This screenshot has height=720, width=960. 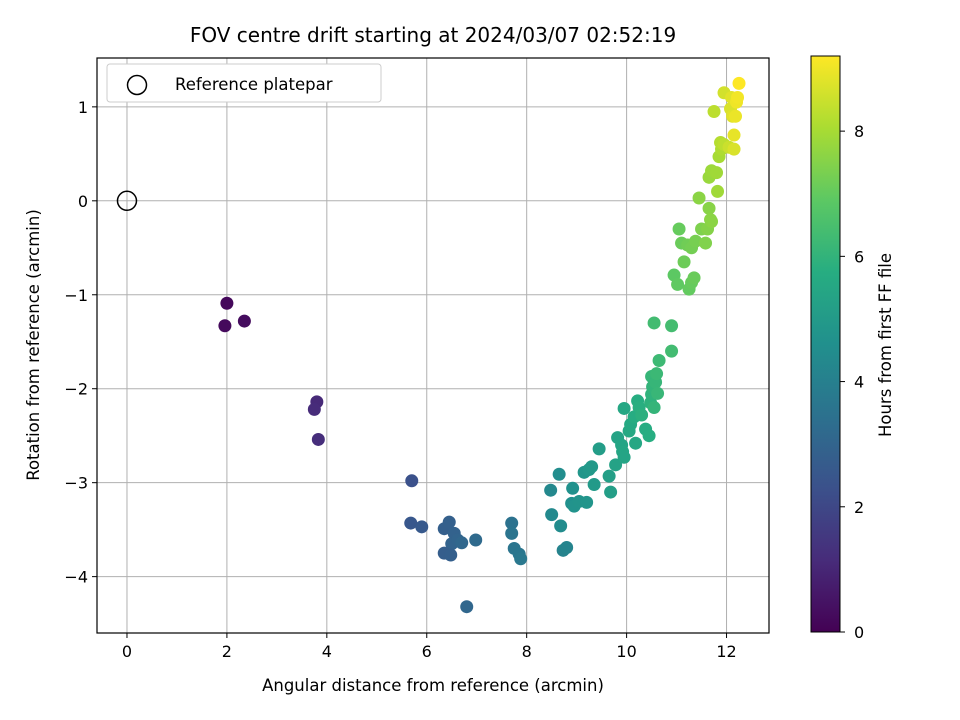 What do you see at coordinates (433, 685) in the screenshot?
I see `x-axis-label: Angular distance from reference (arcmin)` at bounding box center [433, 685].